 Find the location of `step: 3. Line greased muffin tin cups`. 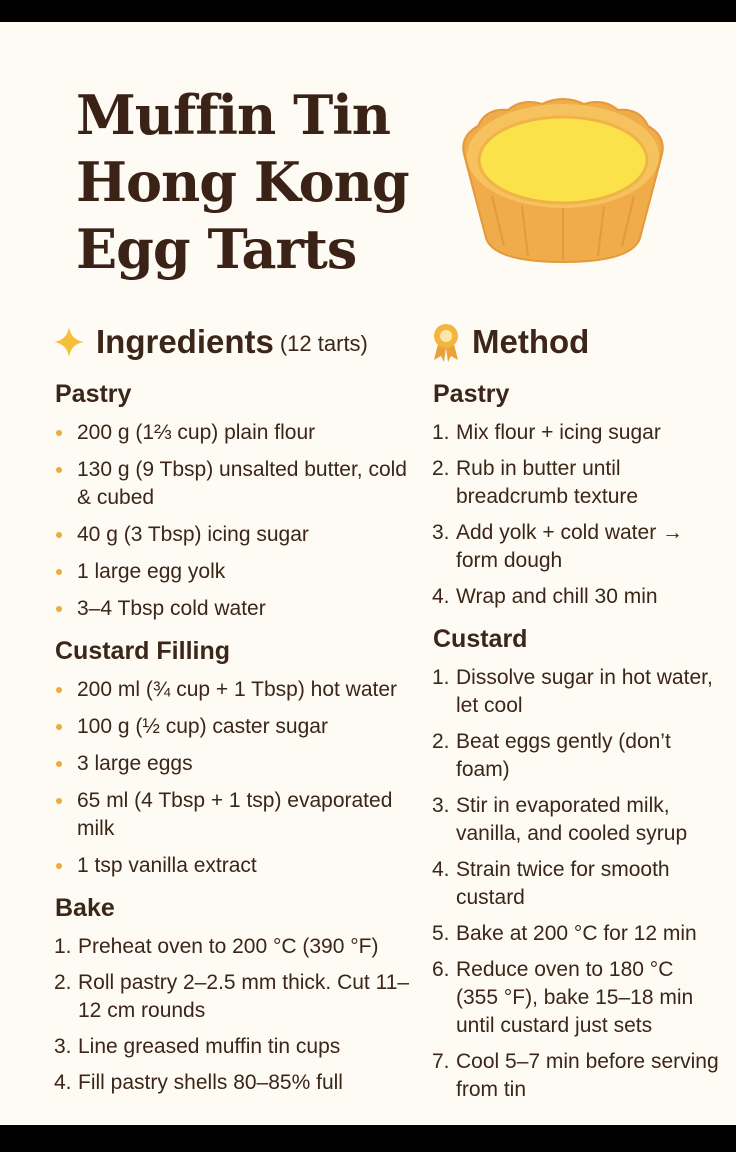

step: 3. Line greased muffin tin cups is located at coordinates (238, 1047).